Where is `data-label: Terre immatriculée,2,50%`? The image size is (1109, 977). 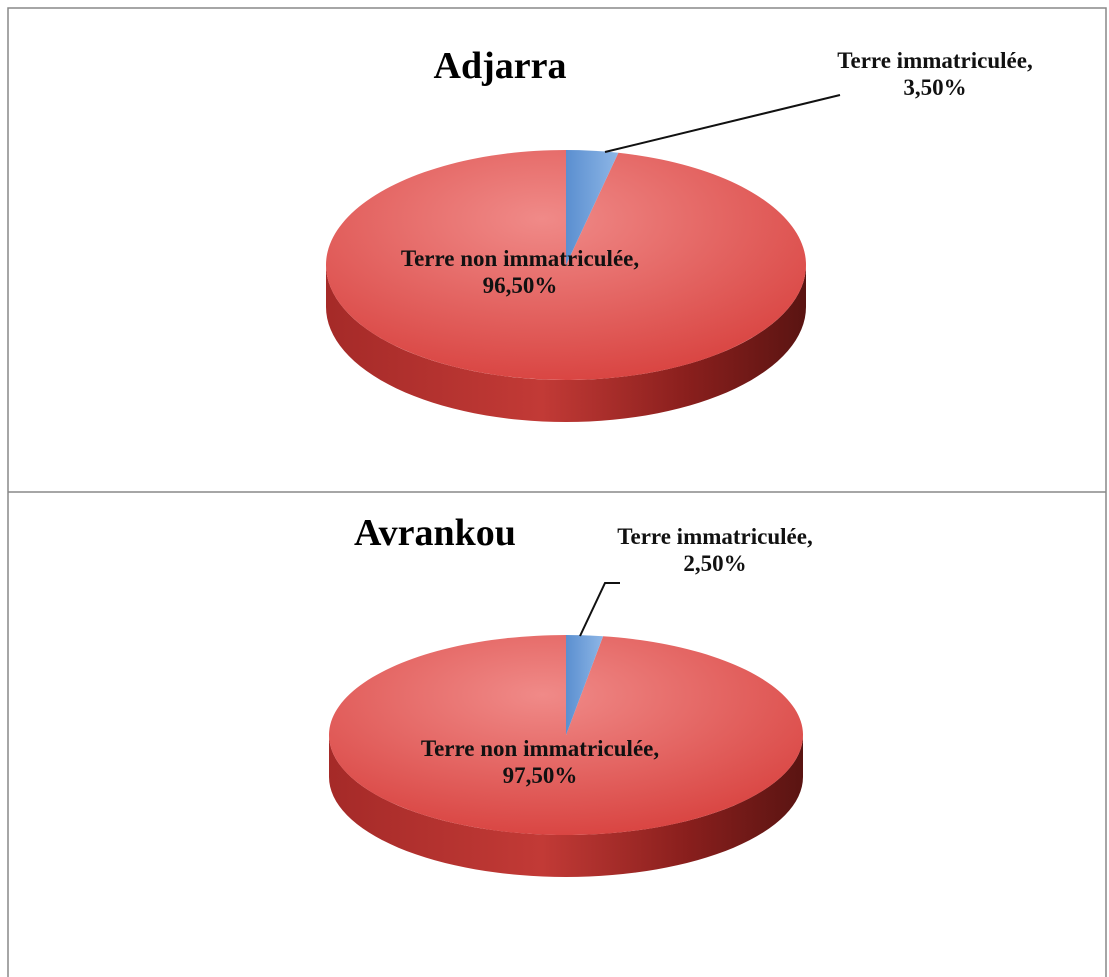
data-label: Terre immatriculée,2,50% is located at coordinates (715, 550).